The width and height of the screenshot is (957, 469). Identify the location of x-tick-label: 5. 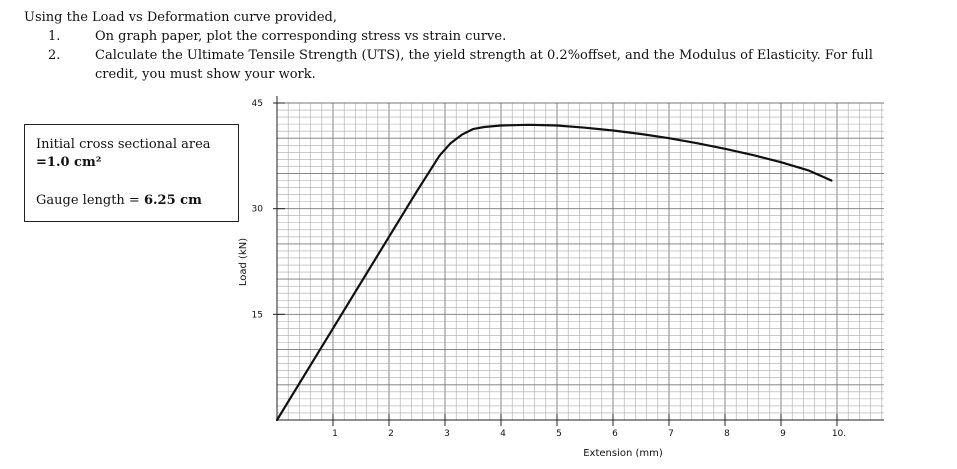
(559, 434).